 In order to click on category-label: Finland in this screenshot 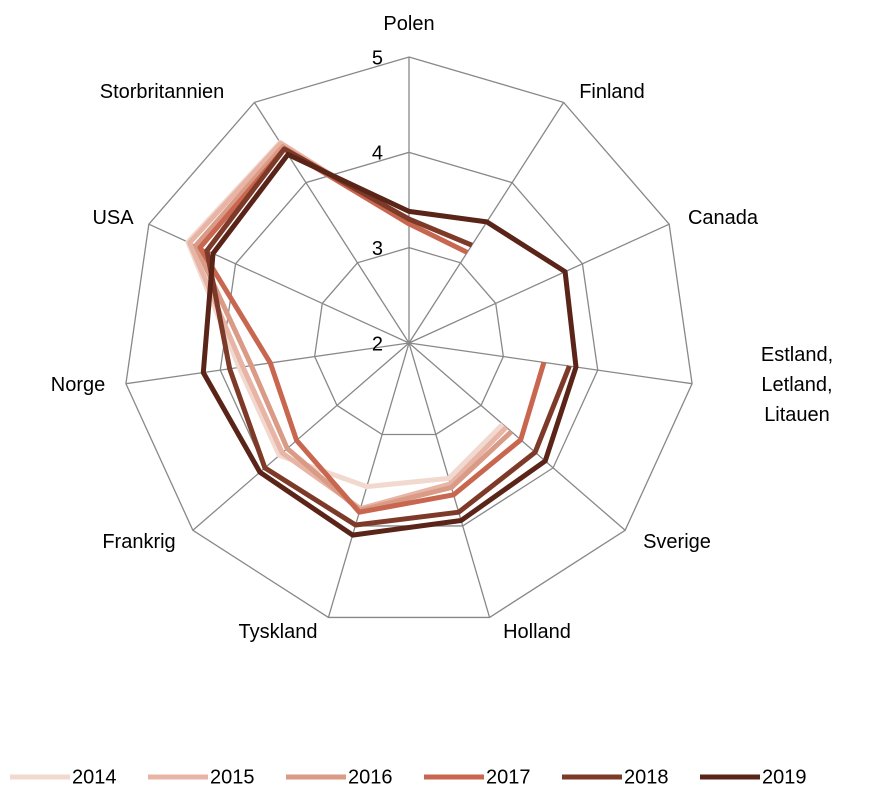, I will do `click(612, 92)`.